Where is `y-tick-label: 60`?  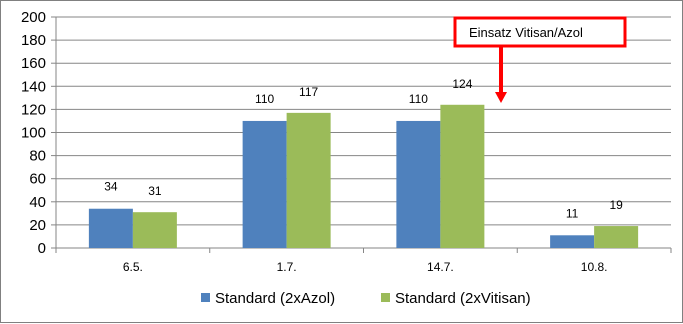 y-tick-label: 60 is located at coordinates (37, 179).